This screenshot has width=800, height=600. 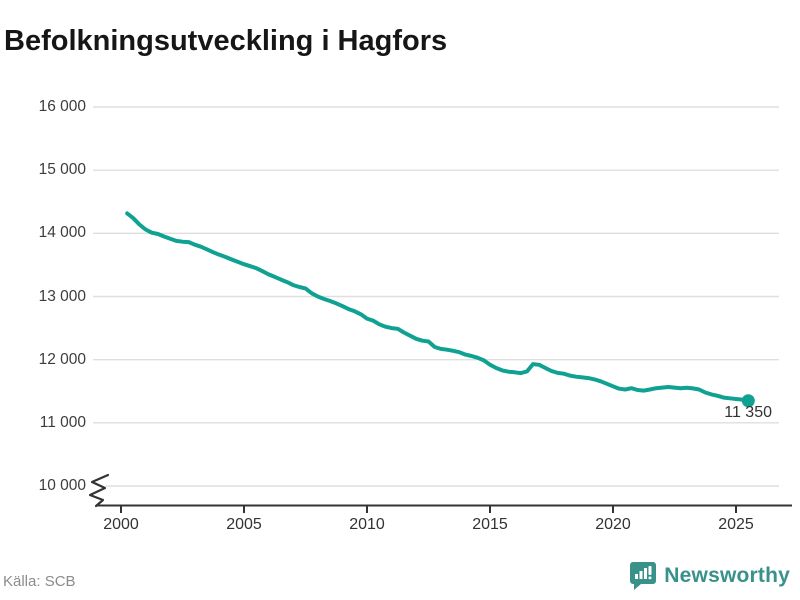 What do you see at coordinates (643, 576) in the screenshot?
I see `newsworthy-logo-icon` at bounding box center [643, 576].